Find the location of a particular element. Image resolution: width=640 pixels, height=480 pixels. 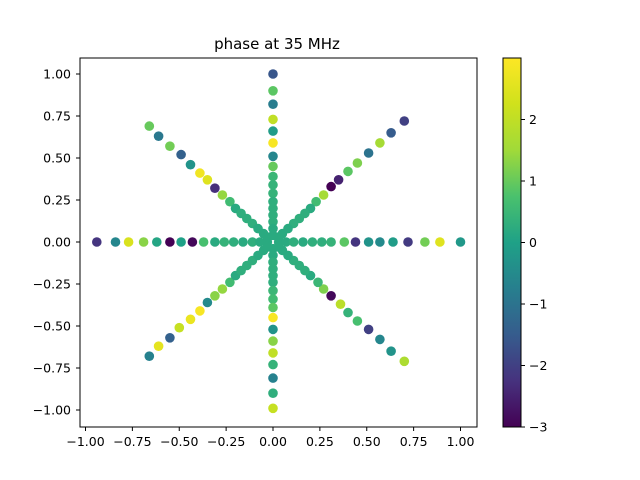

y-tick-label: −0.75 is located at coordinates (52, 368).